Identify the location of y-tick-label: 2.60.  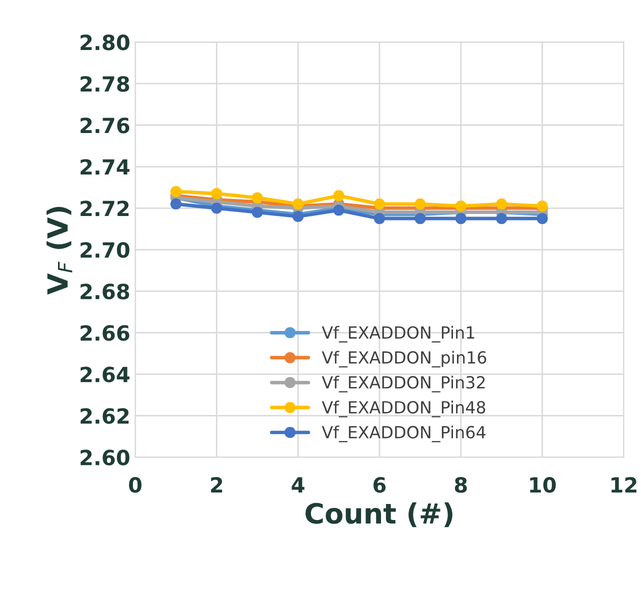
(105, 458).